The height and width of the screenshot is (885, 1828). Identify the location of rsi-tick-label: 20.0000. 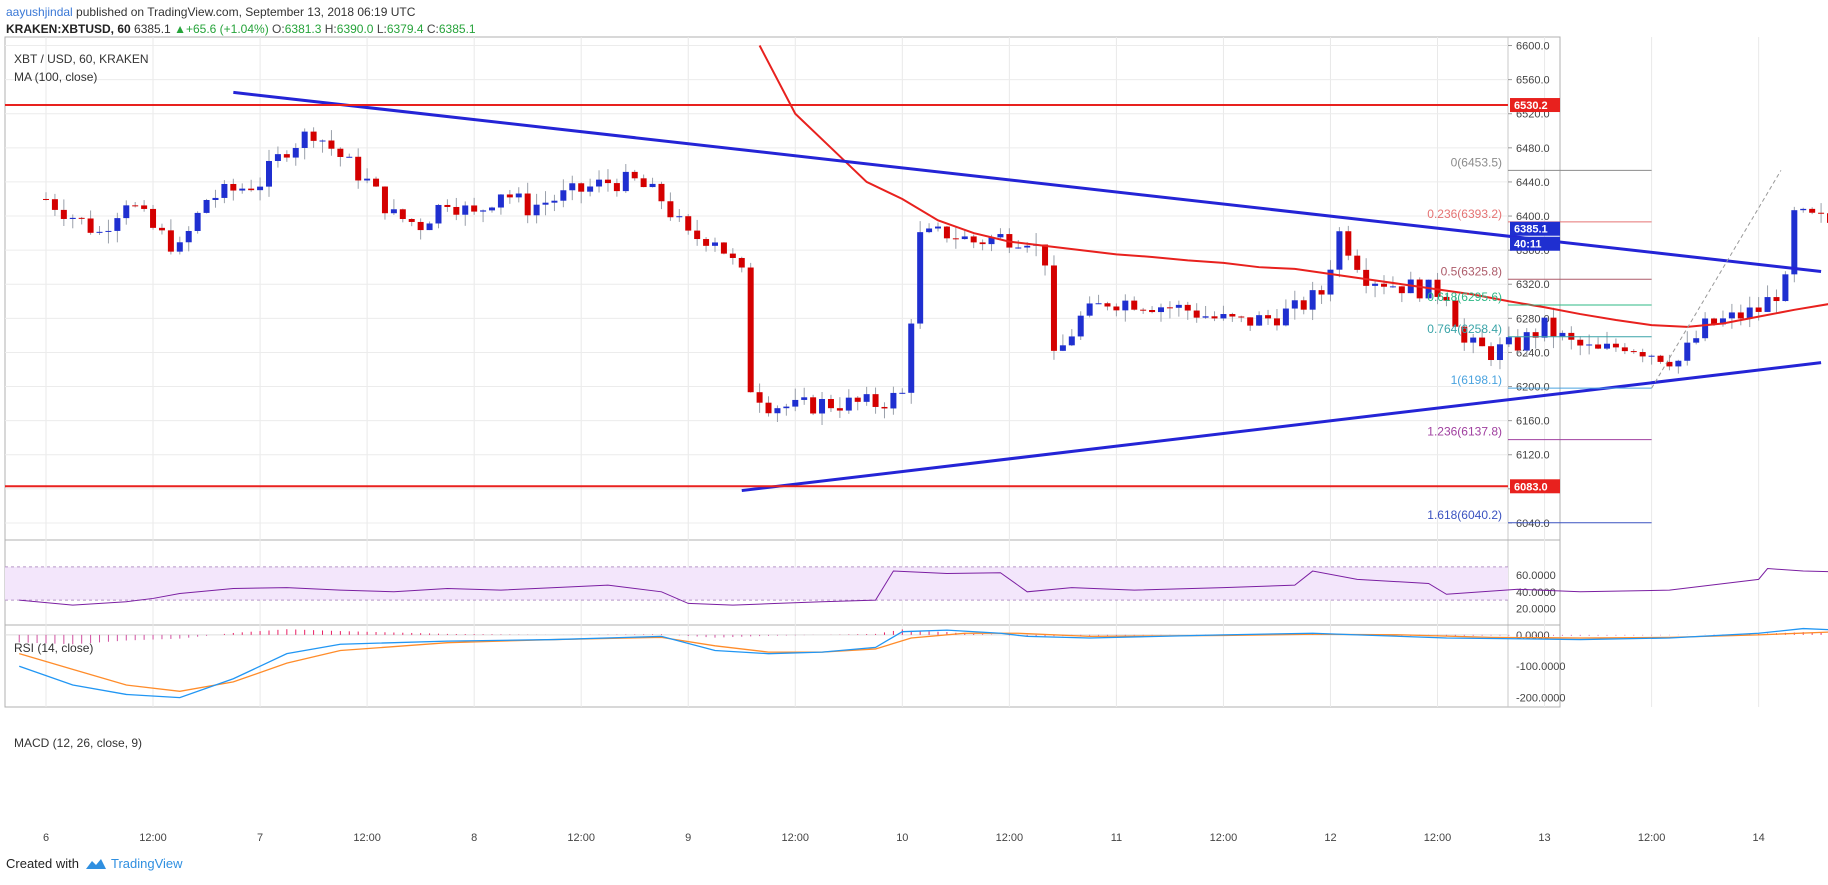
(1536, 609).